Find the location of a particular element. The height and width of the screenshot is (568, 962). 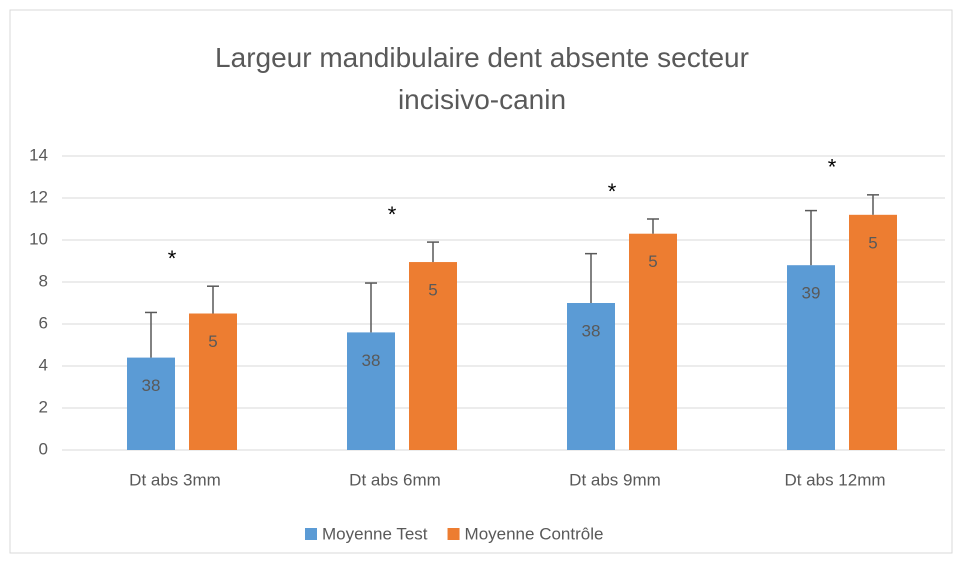

y-tick-label: 4 is located at coordinates (43, 364).